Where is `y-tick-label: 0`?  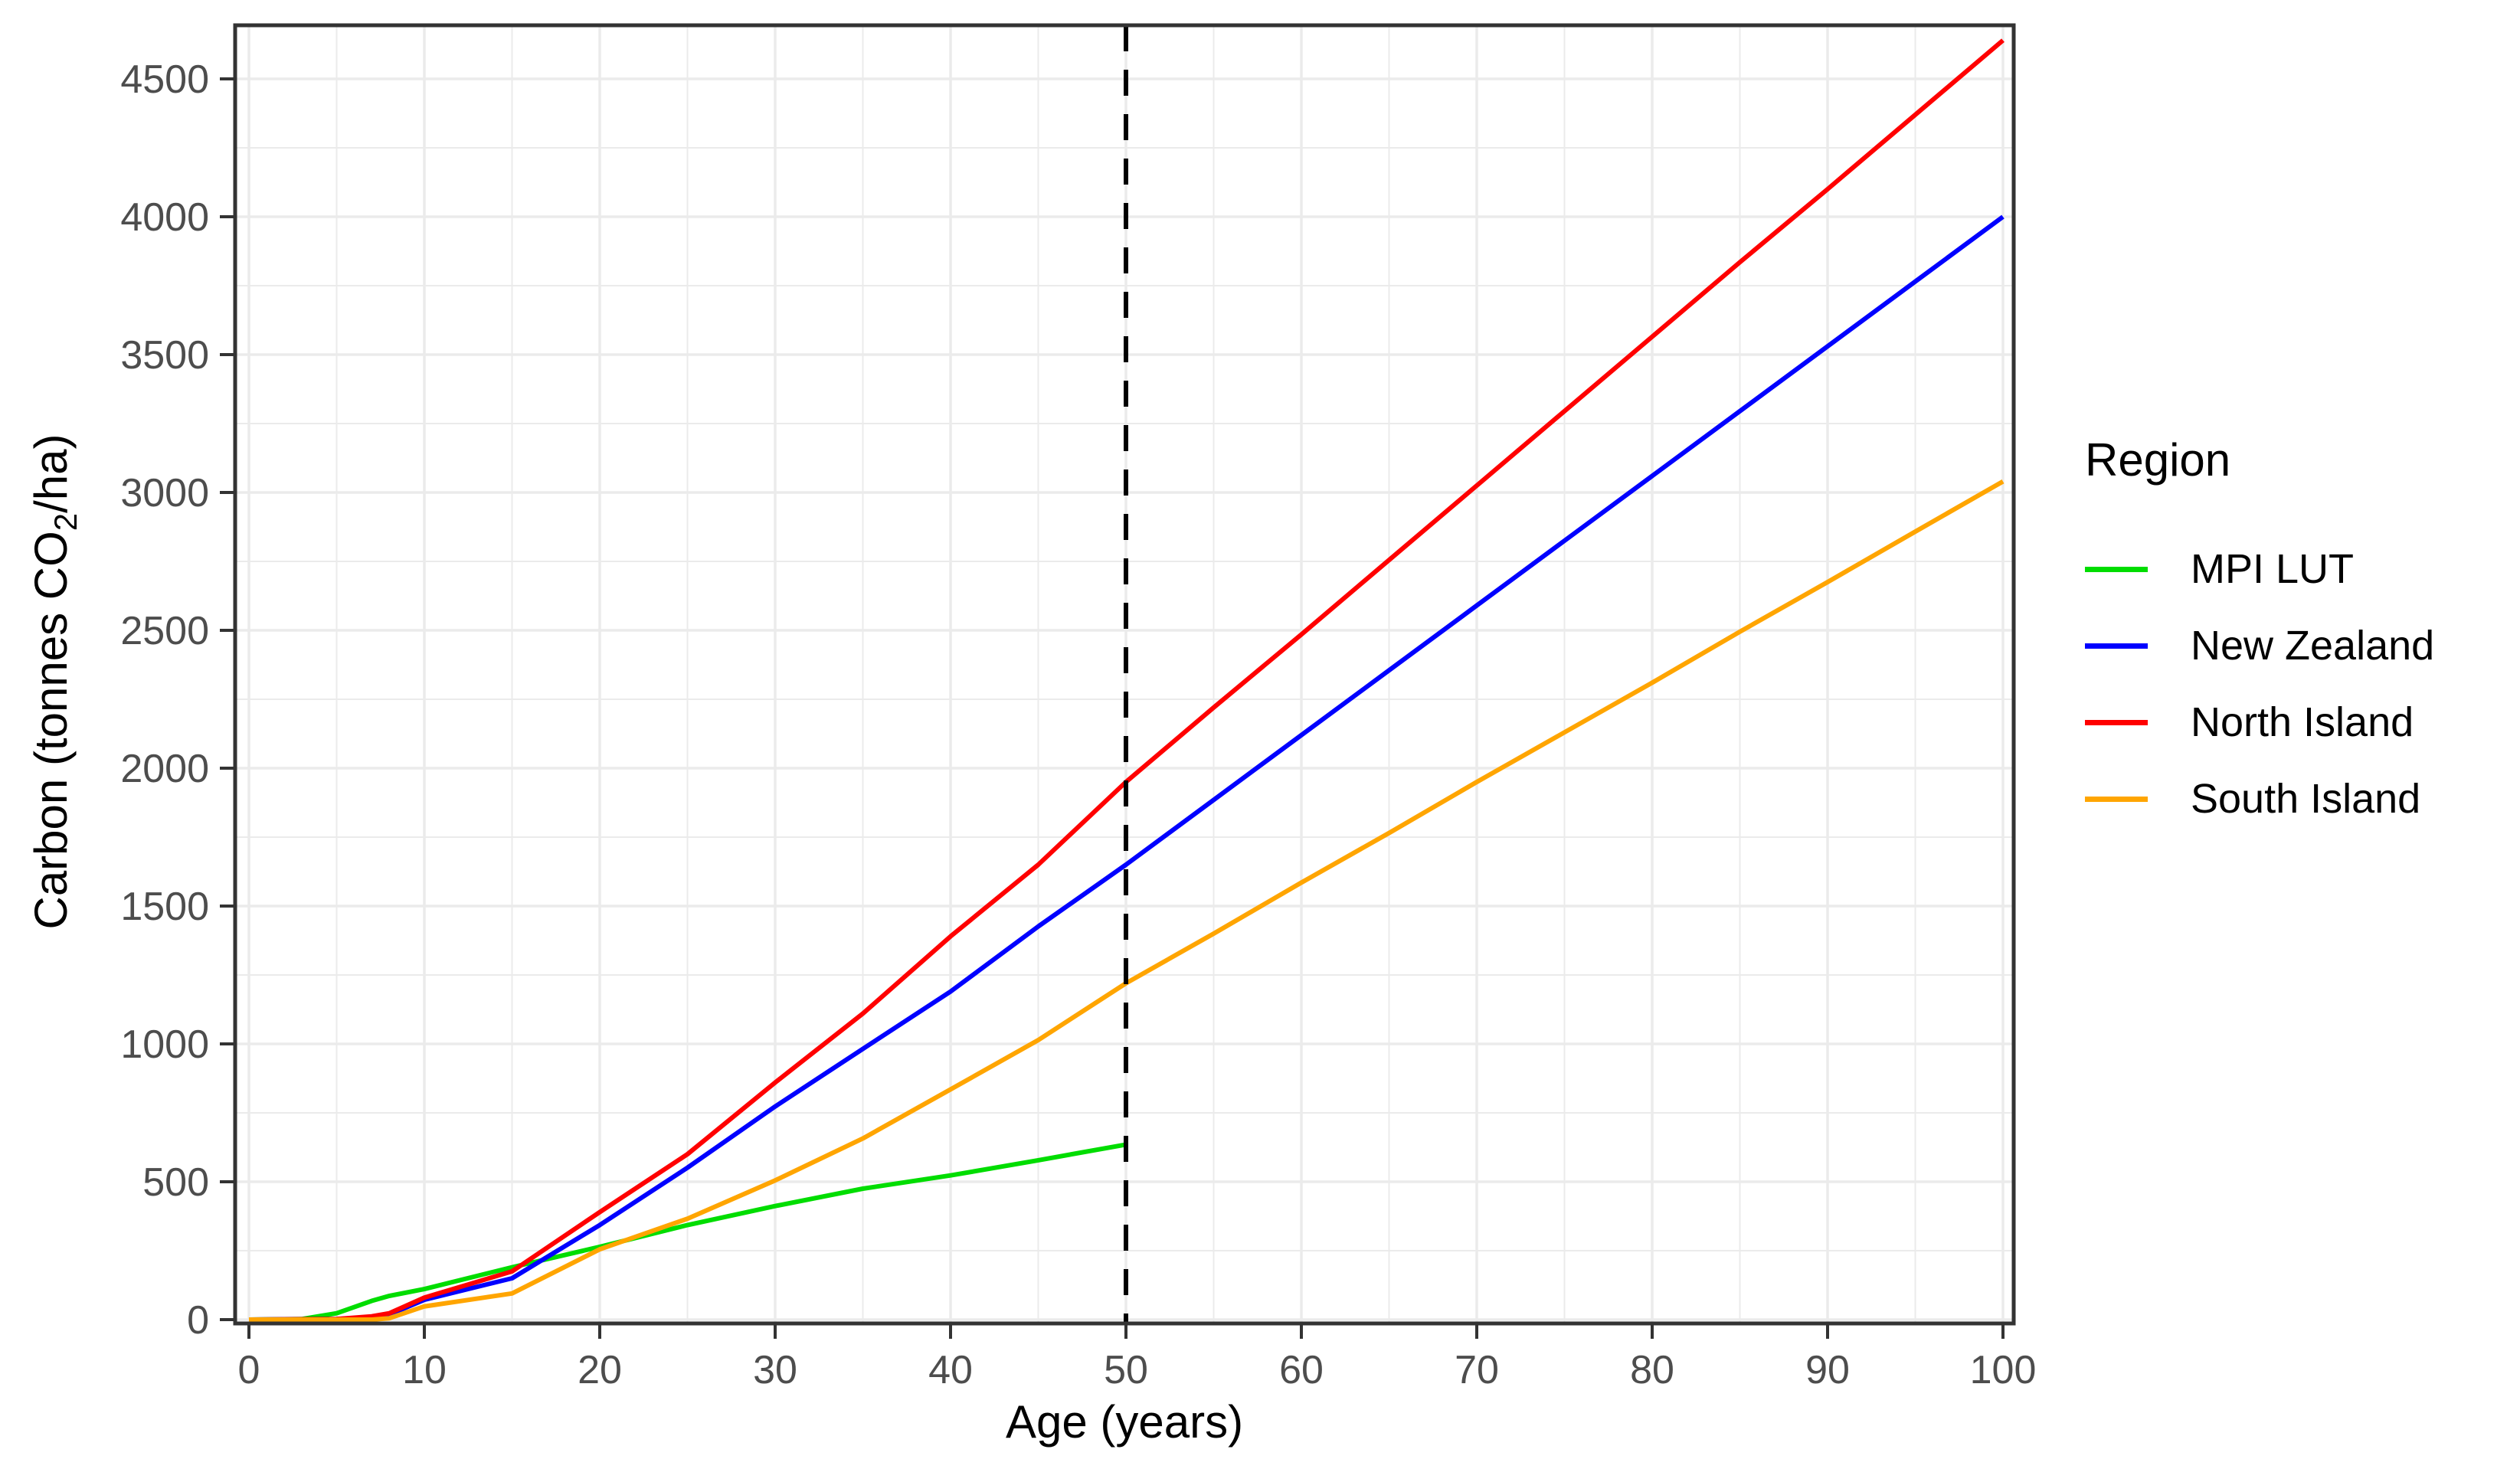 y-tick-label: 0 is located at coordinates (198, 1320).